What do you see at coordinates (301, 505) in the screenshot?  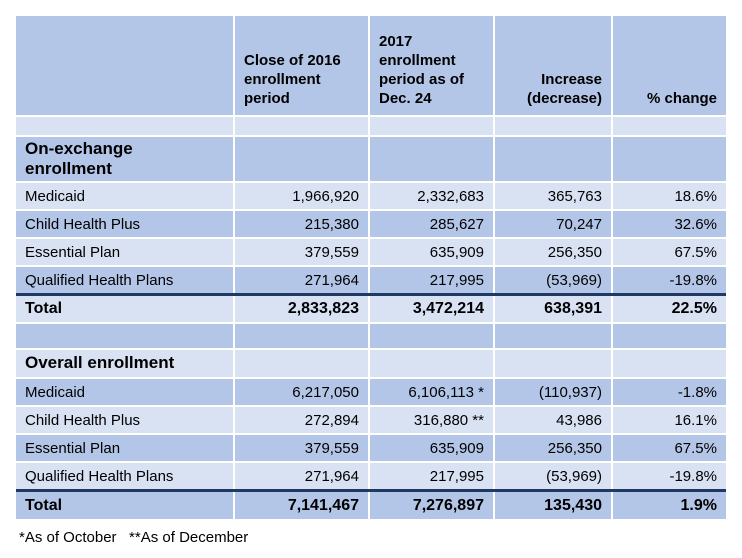 I see `cell-2016: 7,141,467` at bounding box center [301, 505].